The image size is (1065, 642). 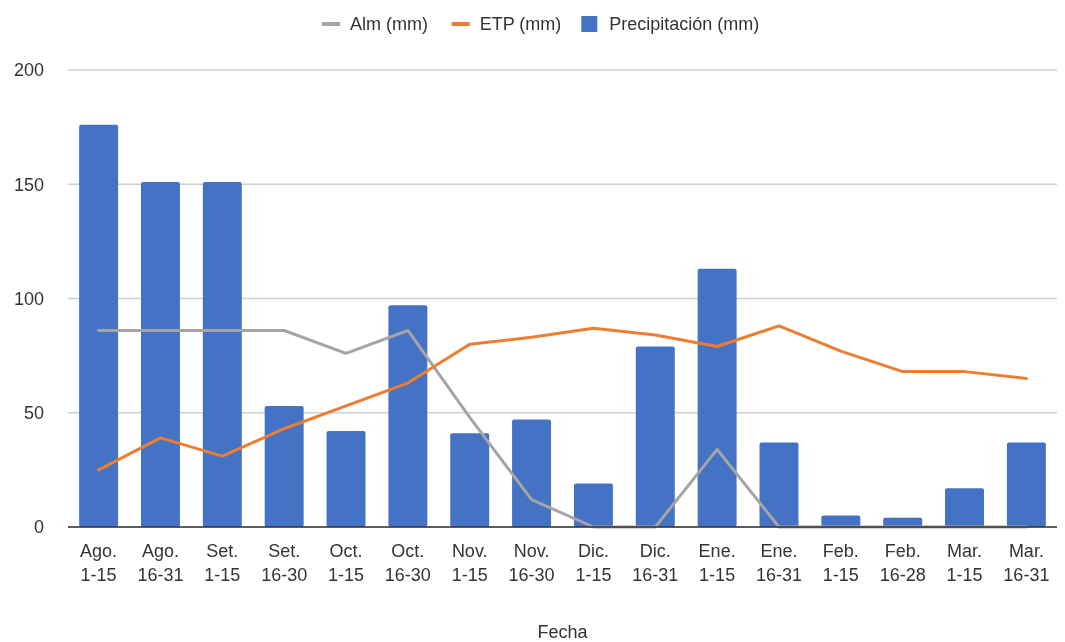 I want to click on x-tick-label: Set. 1-15, so click(x=222, y=563).